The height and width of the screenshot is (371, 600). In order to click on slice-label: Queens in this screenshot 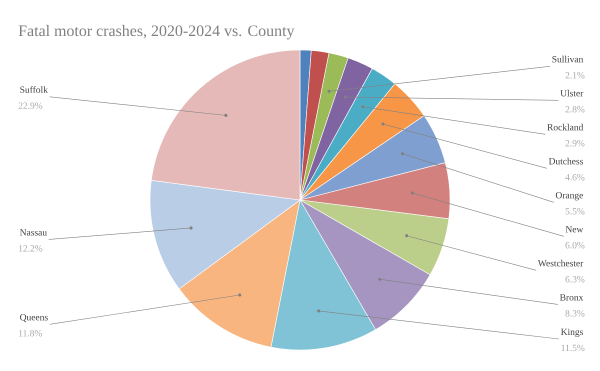, I will do `click(34, 318)`.